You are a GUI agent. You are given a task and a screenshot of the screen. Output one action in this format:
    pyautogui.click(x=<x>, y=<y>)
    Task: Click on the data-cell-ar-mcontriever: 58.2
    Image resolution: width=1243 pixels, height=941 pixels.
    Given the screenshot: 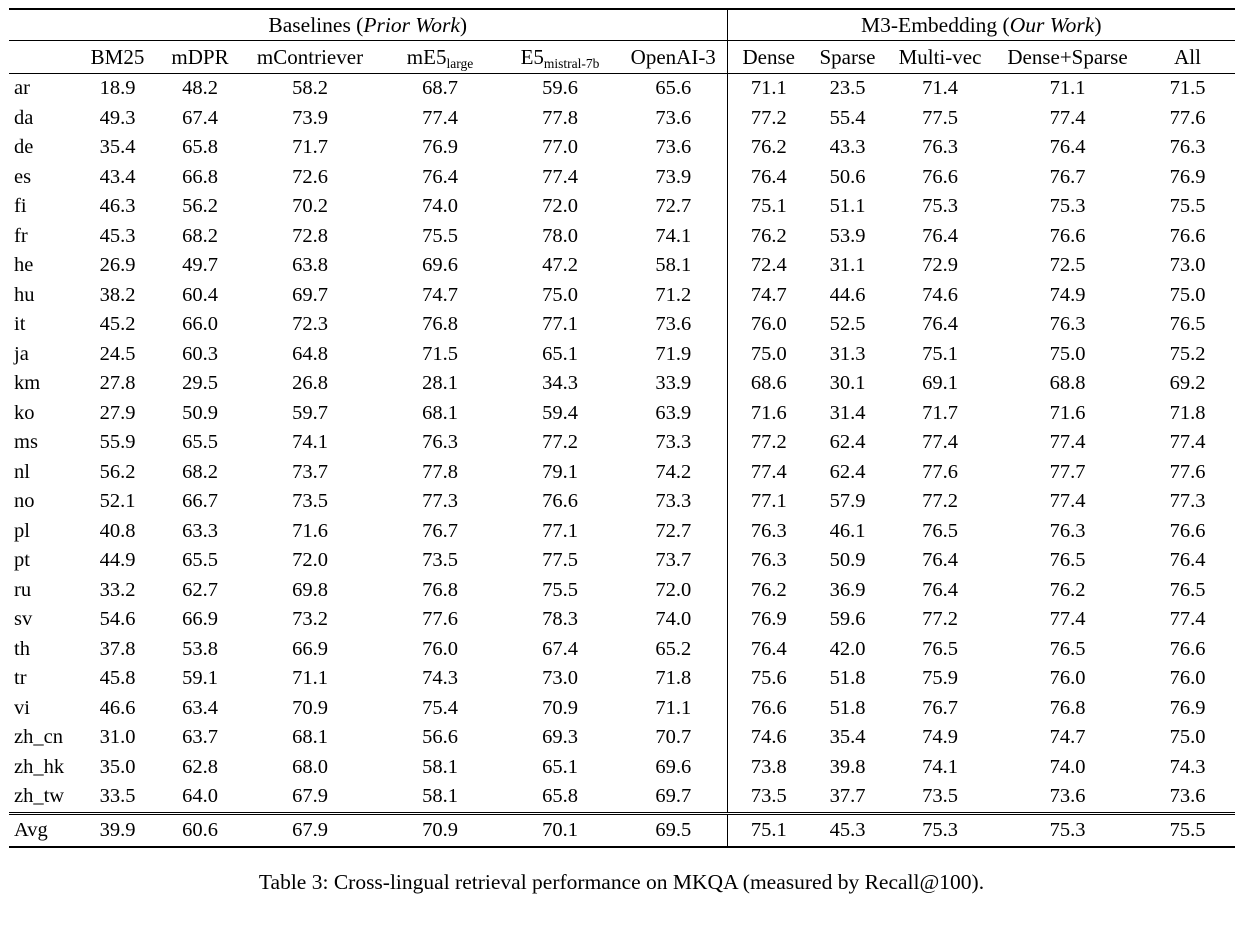 What is the action you would take?
    pyautogui.click(x=310, y=88)
    